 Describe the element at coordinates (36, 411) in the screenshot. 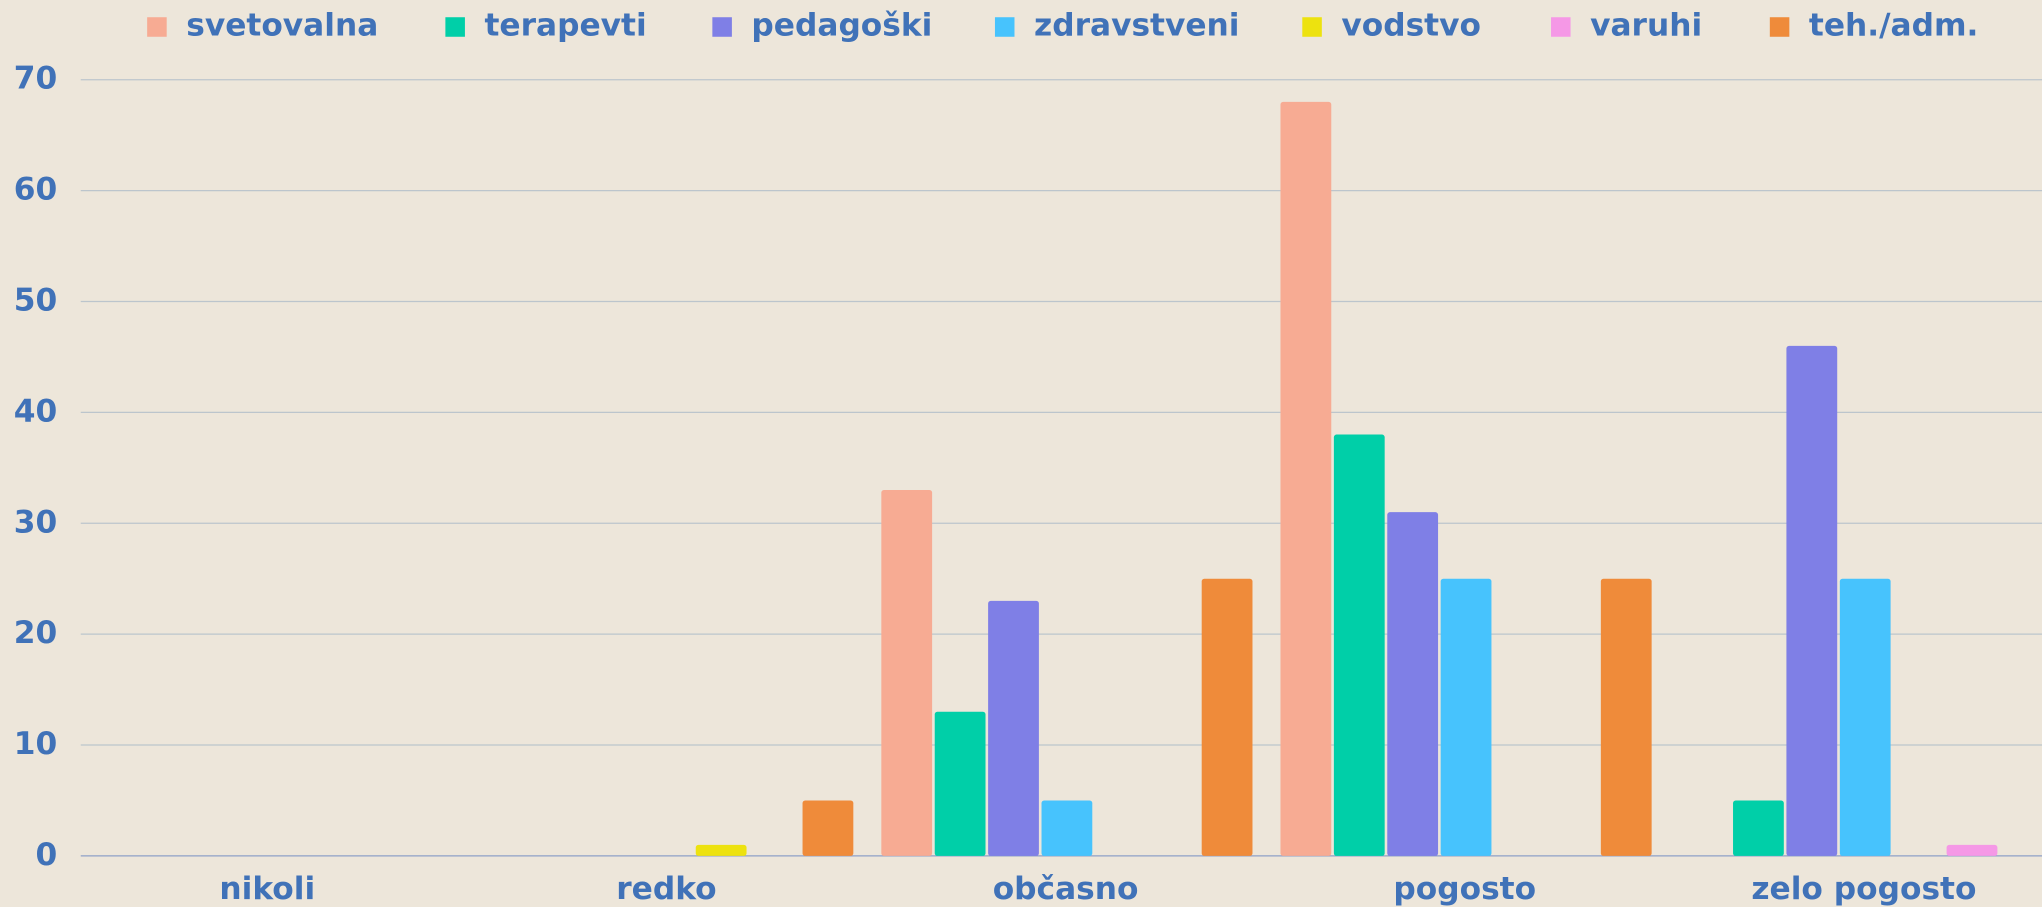

I see `y-tick-label: 40` at that location.